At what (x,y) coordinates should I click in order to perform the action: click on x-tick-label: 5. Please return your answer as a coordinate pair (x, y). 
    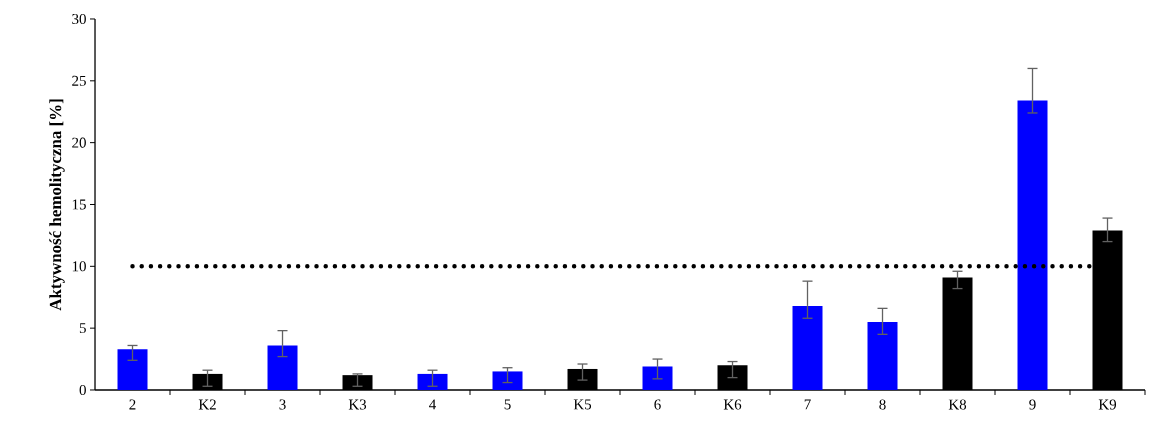
    Looking at the image, I should click on (507, 404).